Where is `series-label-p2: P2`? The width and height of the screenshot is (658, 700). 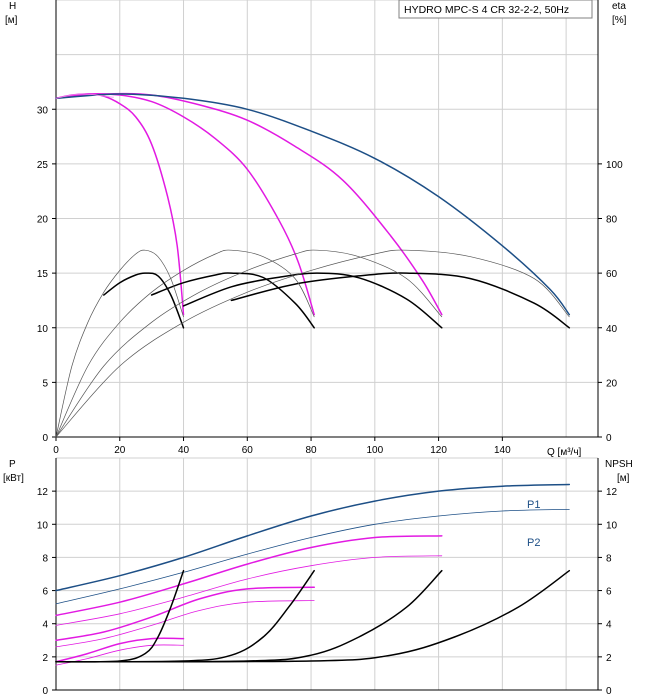 series-label-p2: P2 is located at coordinates (533, 543).